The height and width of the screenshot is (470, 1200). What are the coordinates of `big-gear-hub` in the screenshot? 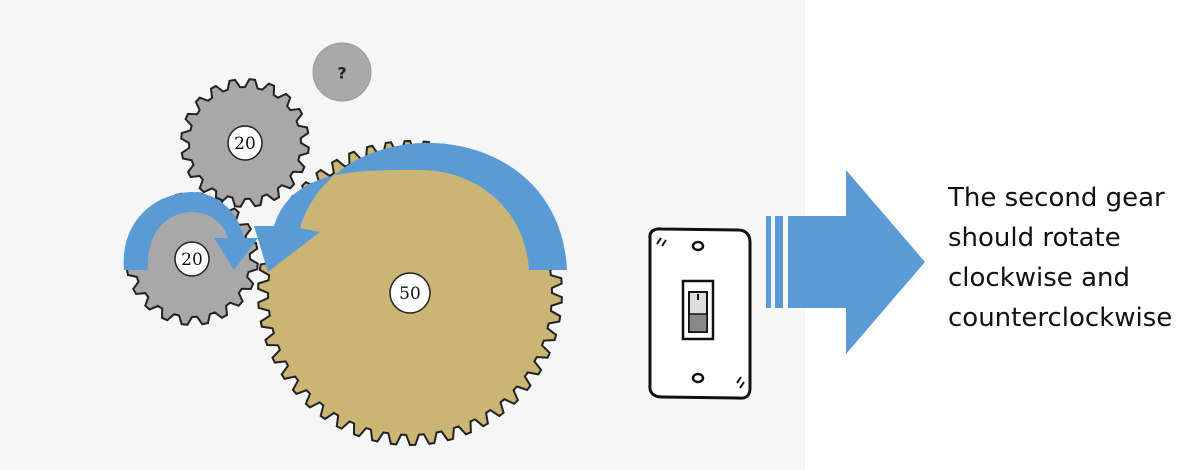 It's located at (410, 293).